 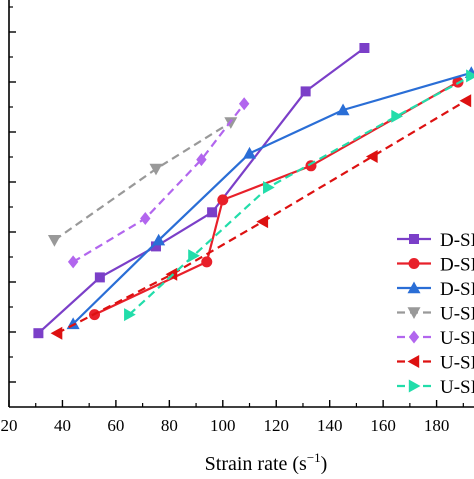 What do you see at coordinates (276, 425) in the screenshot?
I see `x-tick-label-120: 120` at bounding box center [276, 425].